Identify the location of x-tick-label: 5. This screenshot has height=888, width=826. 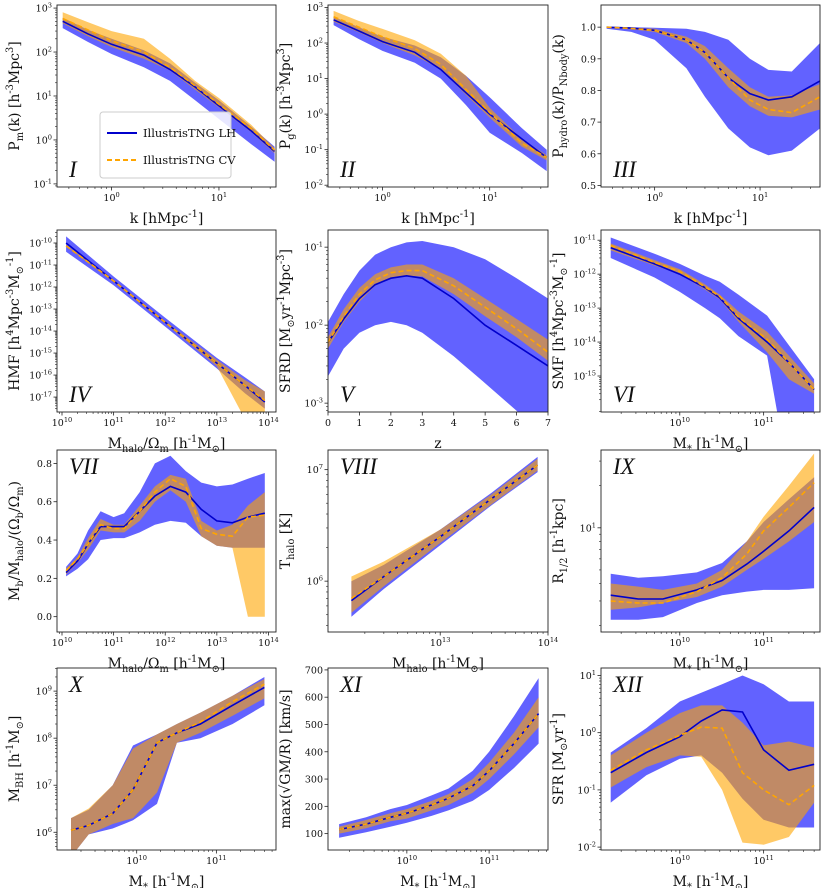
(485, 423).